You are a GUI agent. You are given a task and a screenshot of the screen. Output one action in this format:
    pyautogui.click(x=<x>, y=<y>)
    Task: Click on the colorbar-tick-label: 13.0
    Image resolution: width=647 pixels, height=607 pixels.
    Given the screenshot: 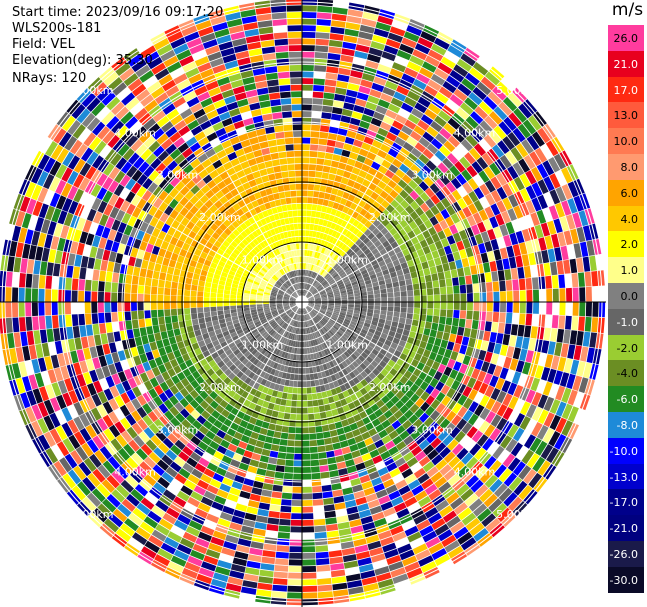 What is the action you would take?
    pyautogui.click(x=626, y=116)
    